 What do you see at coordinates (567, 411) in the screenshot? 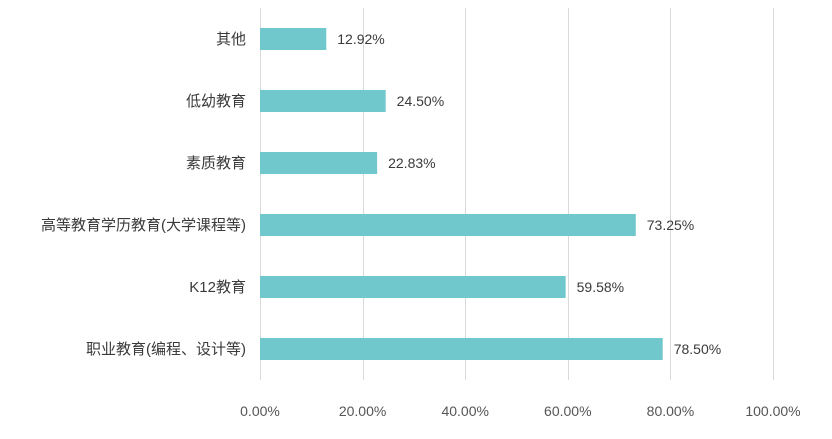
I see `x-tick-label: 60.00%` at bounding box center [567, 411].